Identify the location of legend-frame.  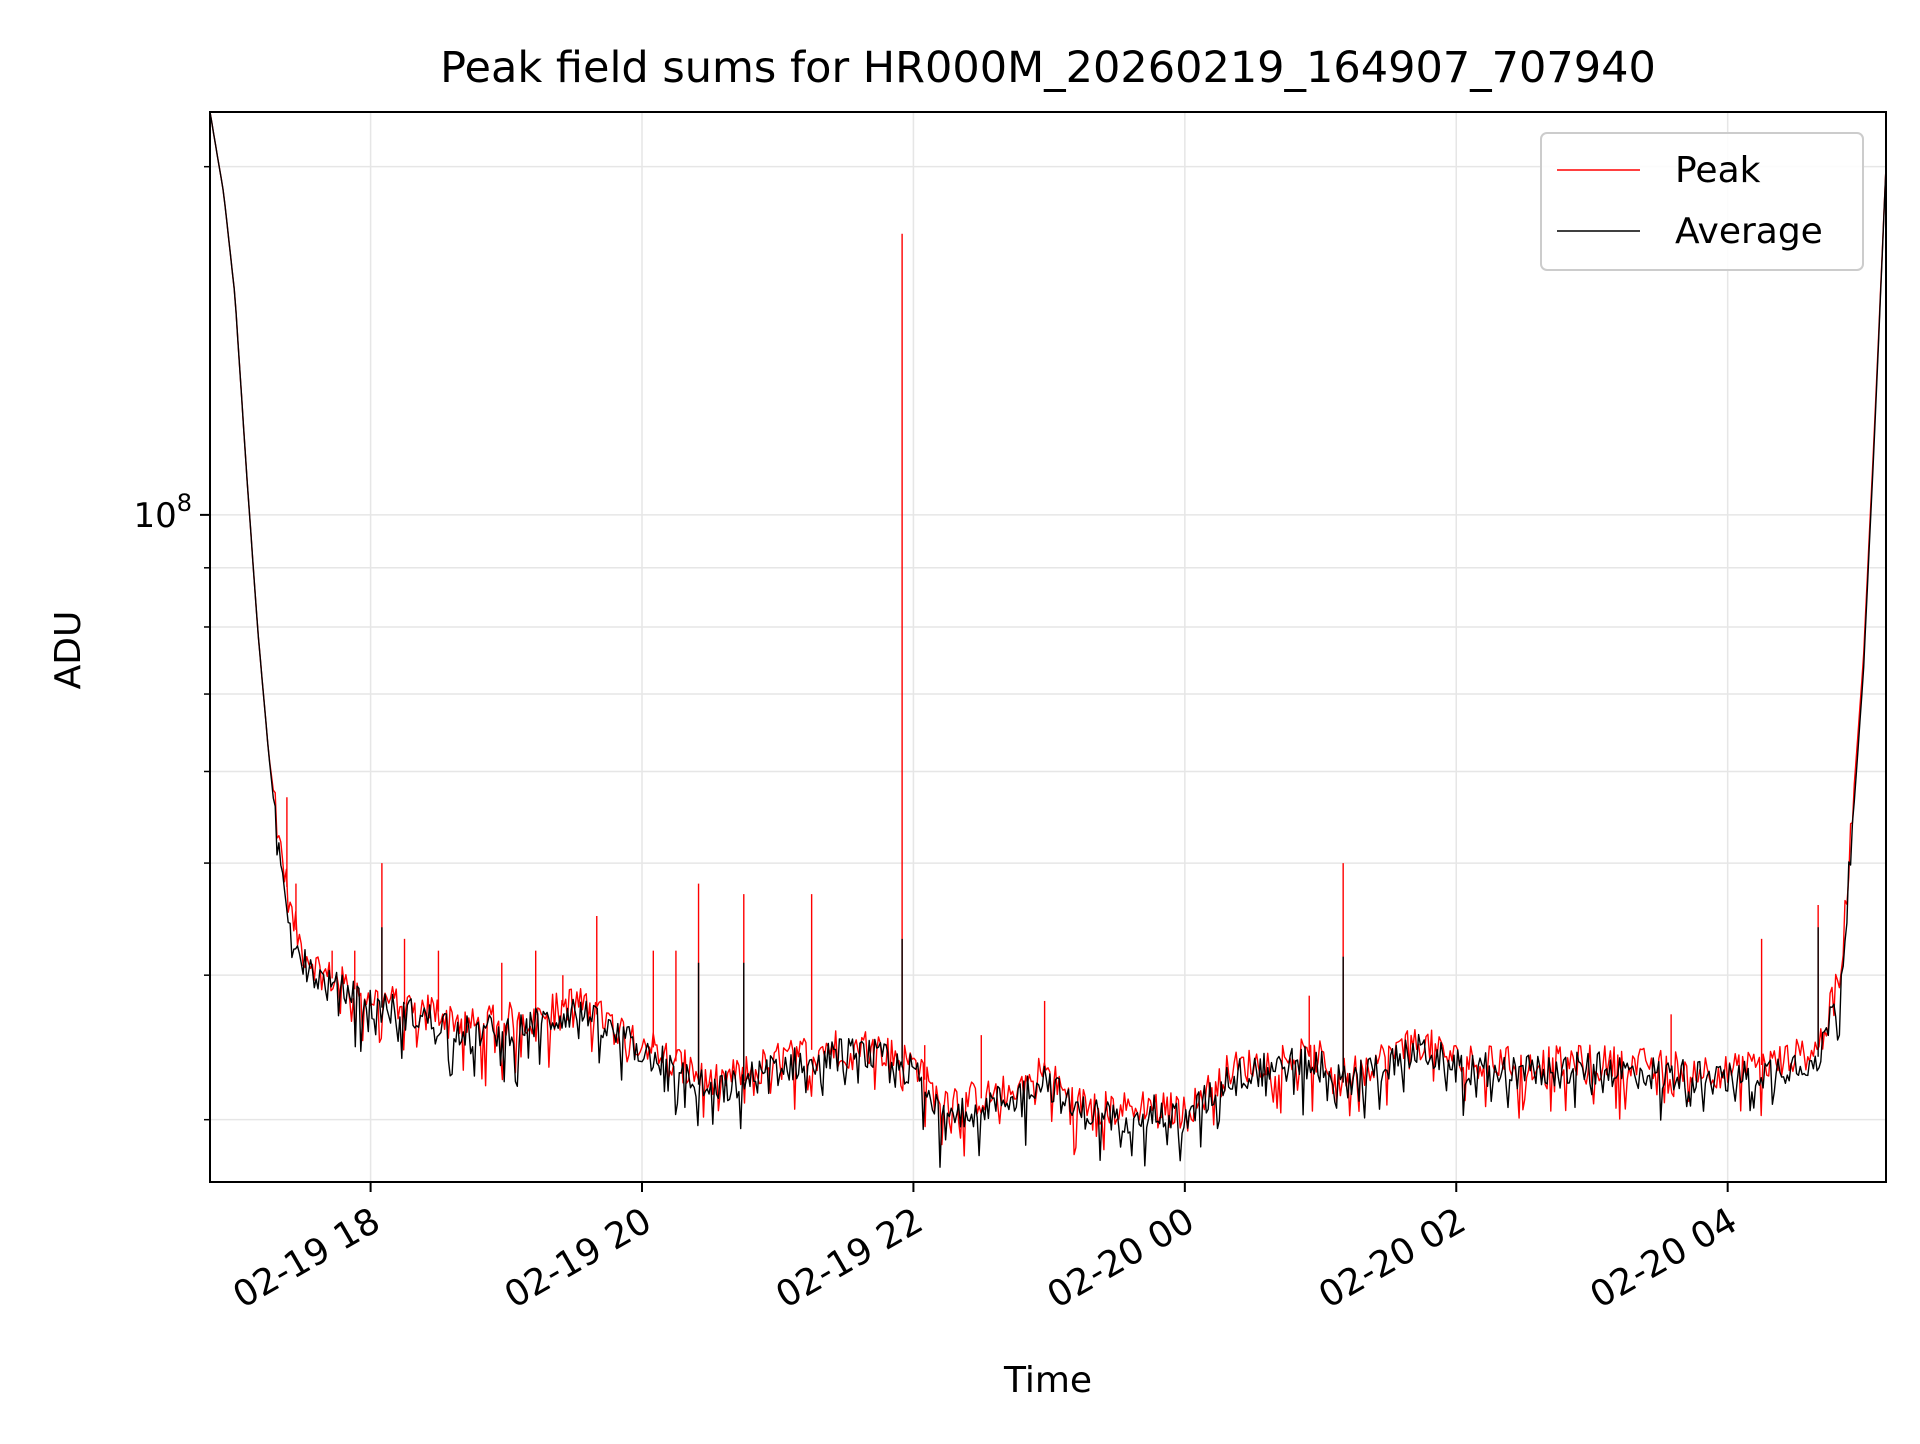
(1702, 201).